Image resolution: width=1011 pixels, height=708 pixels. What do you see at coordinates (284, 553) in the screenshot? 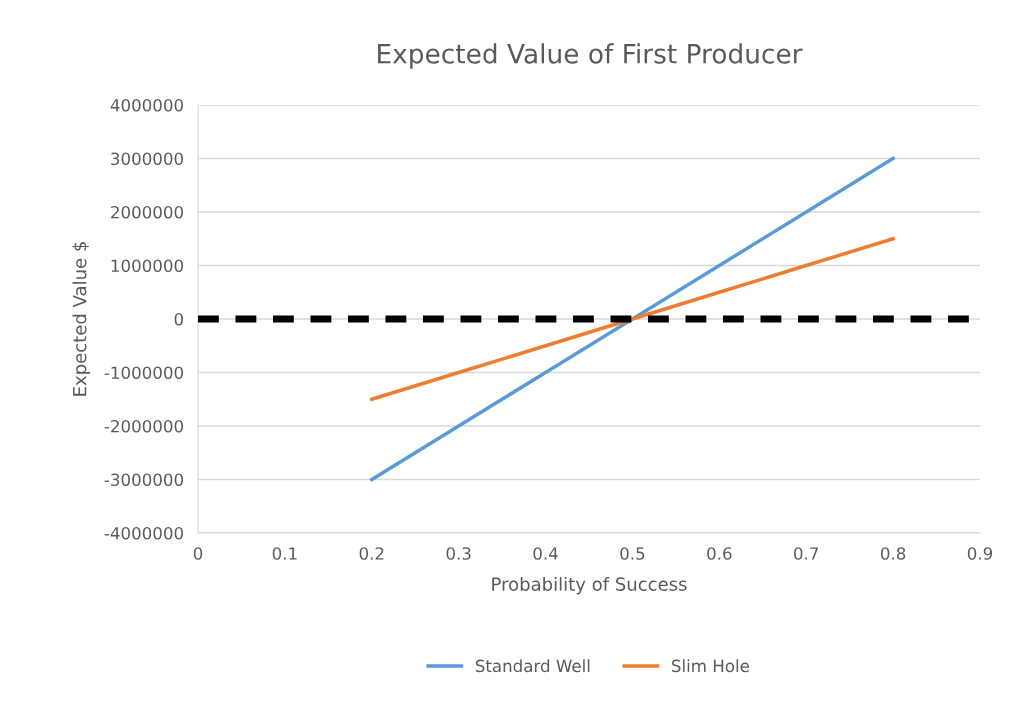
I see `x-tick-label: 0.1` at bounding box center [284, 553].